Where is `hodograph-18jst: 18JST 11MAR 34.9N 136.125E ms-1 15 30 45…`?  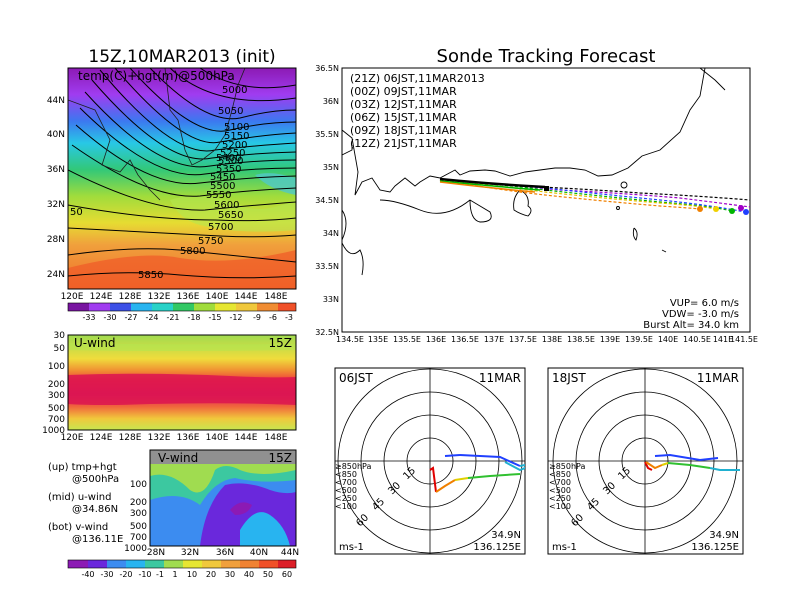
hodograph-18jst: 18JST 11MAR 34.9N 136.125E ms-1 15 30 45… is located at coordinates (645, 461).